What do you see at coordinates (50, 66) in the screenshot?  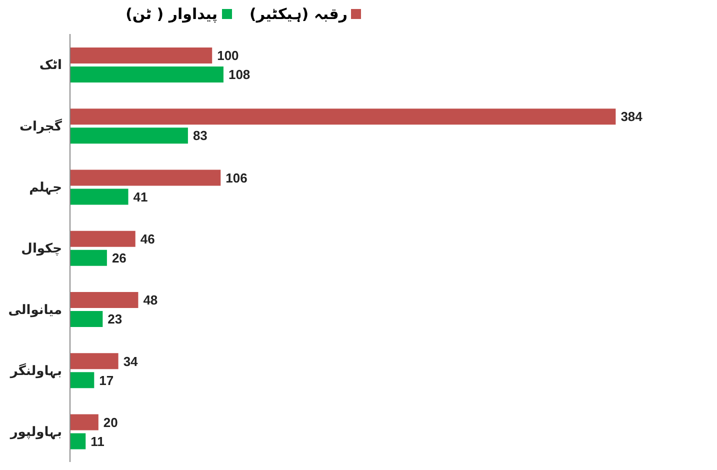 I see `y-tick-label: اٹک` at bounding box center [50, 66].